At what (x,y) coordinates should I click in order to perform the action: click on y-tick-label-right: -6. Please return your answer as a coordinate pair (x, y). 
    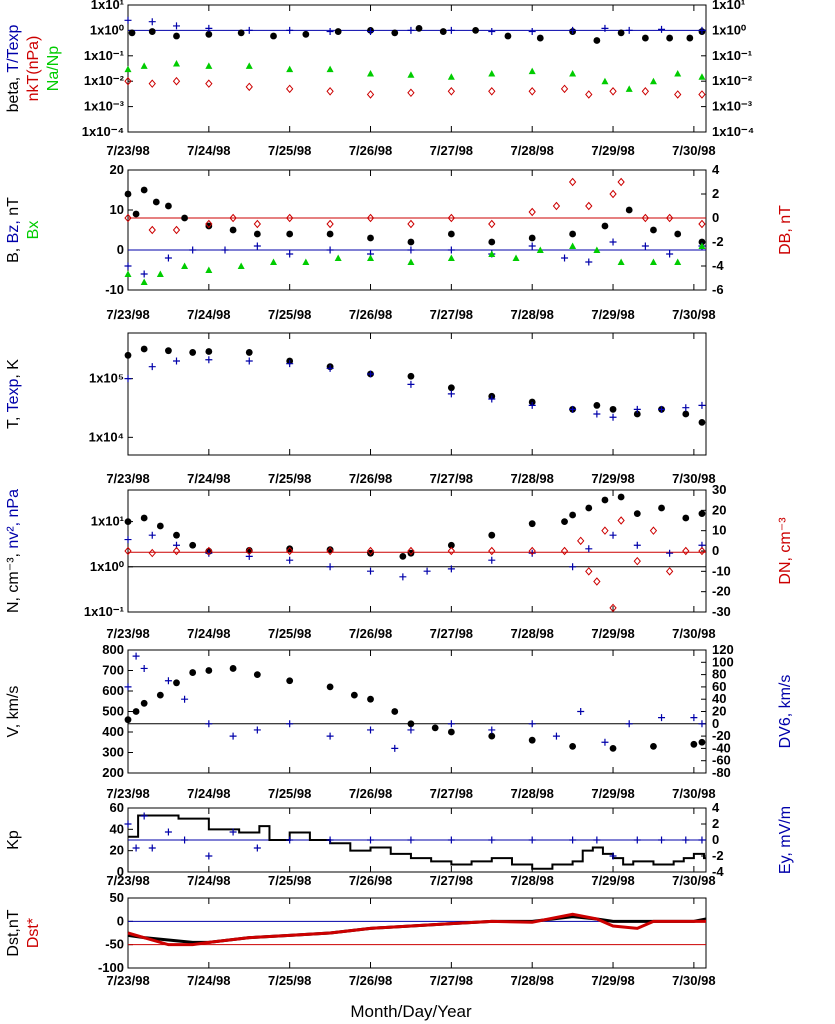
    Looking at the image, I should click on (718, 289).